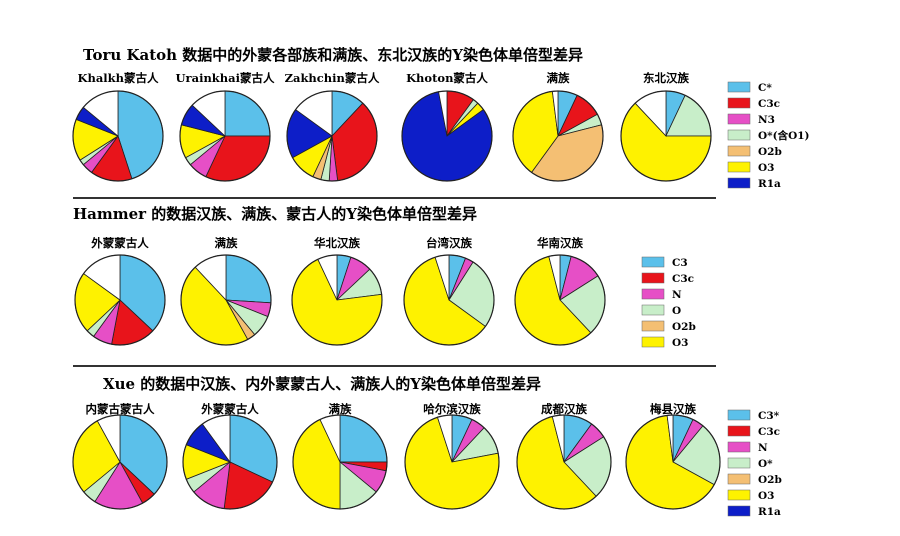 The image size is (900, 536). I want to click on legend-label: O, so click(676, 311).